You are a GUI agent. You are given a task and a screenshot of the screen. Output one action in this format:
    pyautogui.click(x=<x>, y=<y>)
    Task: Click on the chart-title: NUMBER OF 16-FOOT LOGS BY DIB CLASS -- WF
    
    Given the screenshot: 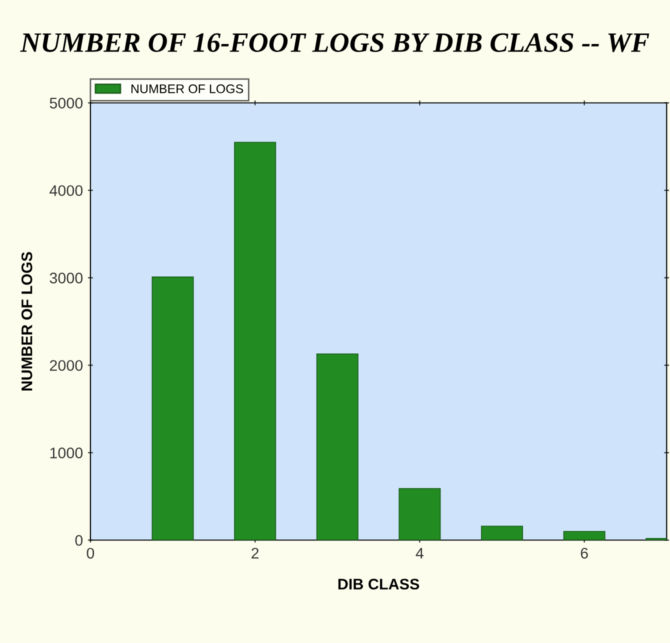 What is the action you would take?
    pyautogui.click(x=335, y=42)
    